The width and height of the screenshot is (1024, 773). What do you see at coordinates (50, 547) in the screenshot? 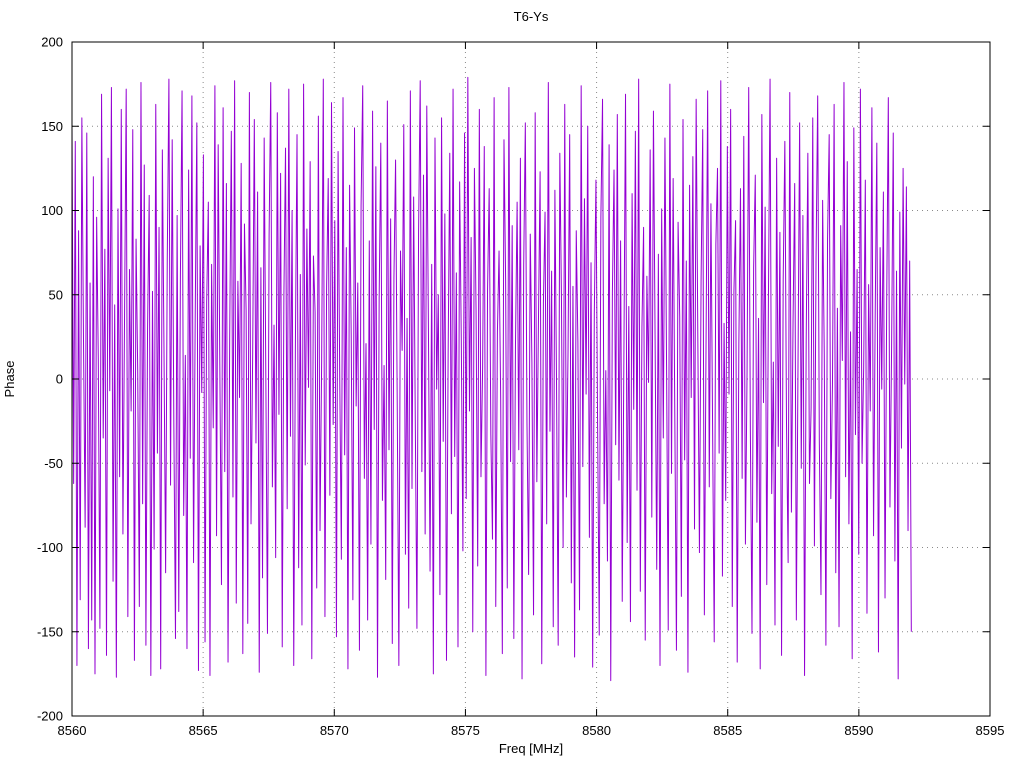
I see `y-tick-label: -100` at bounding box center [50, 547].